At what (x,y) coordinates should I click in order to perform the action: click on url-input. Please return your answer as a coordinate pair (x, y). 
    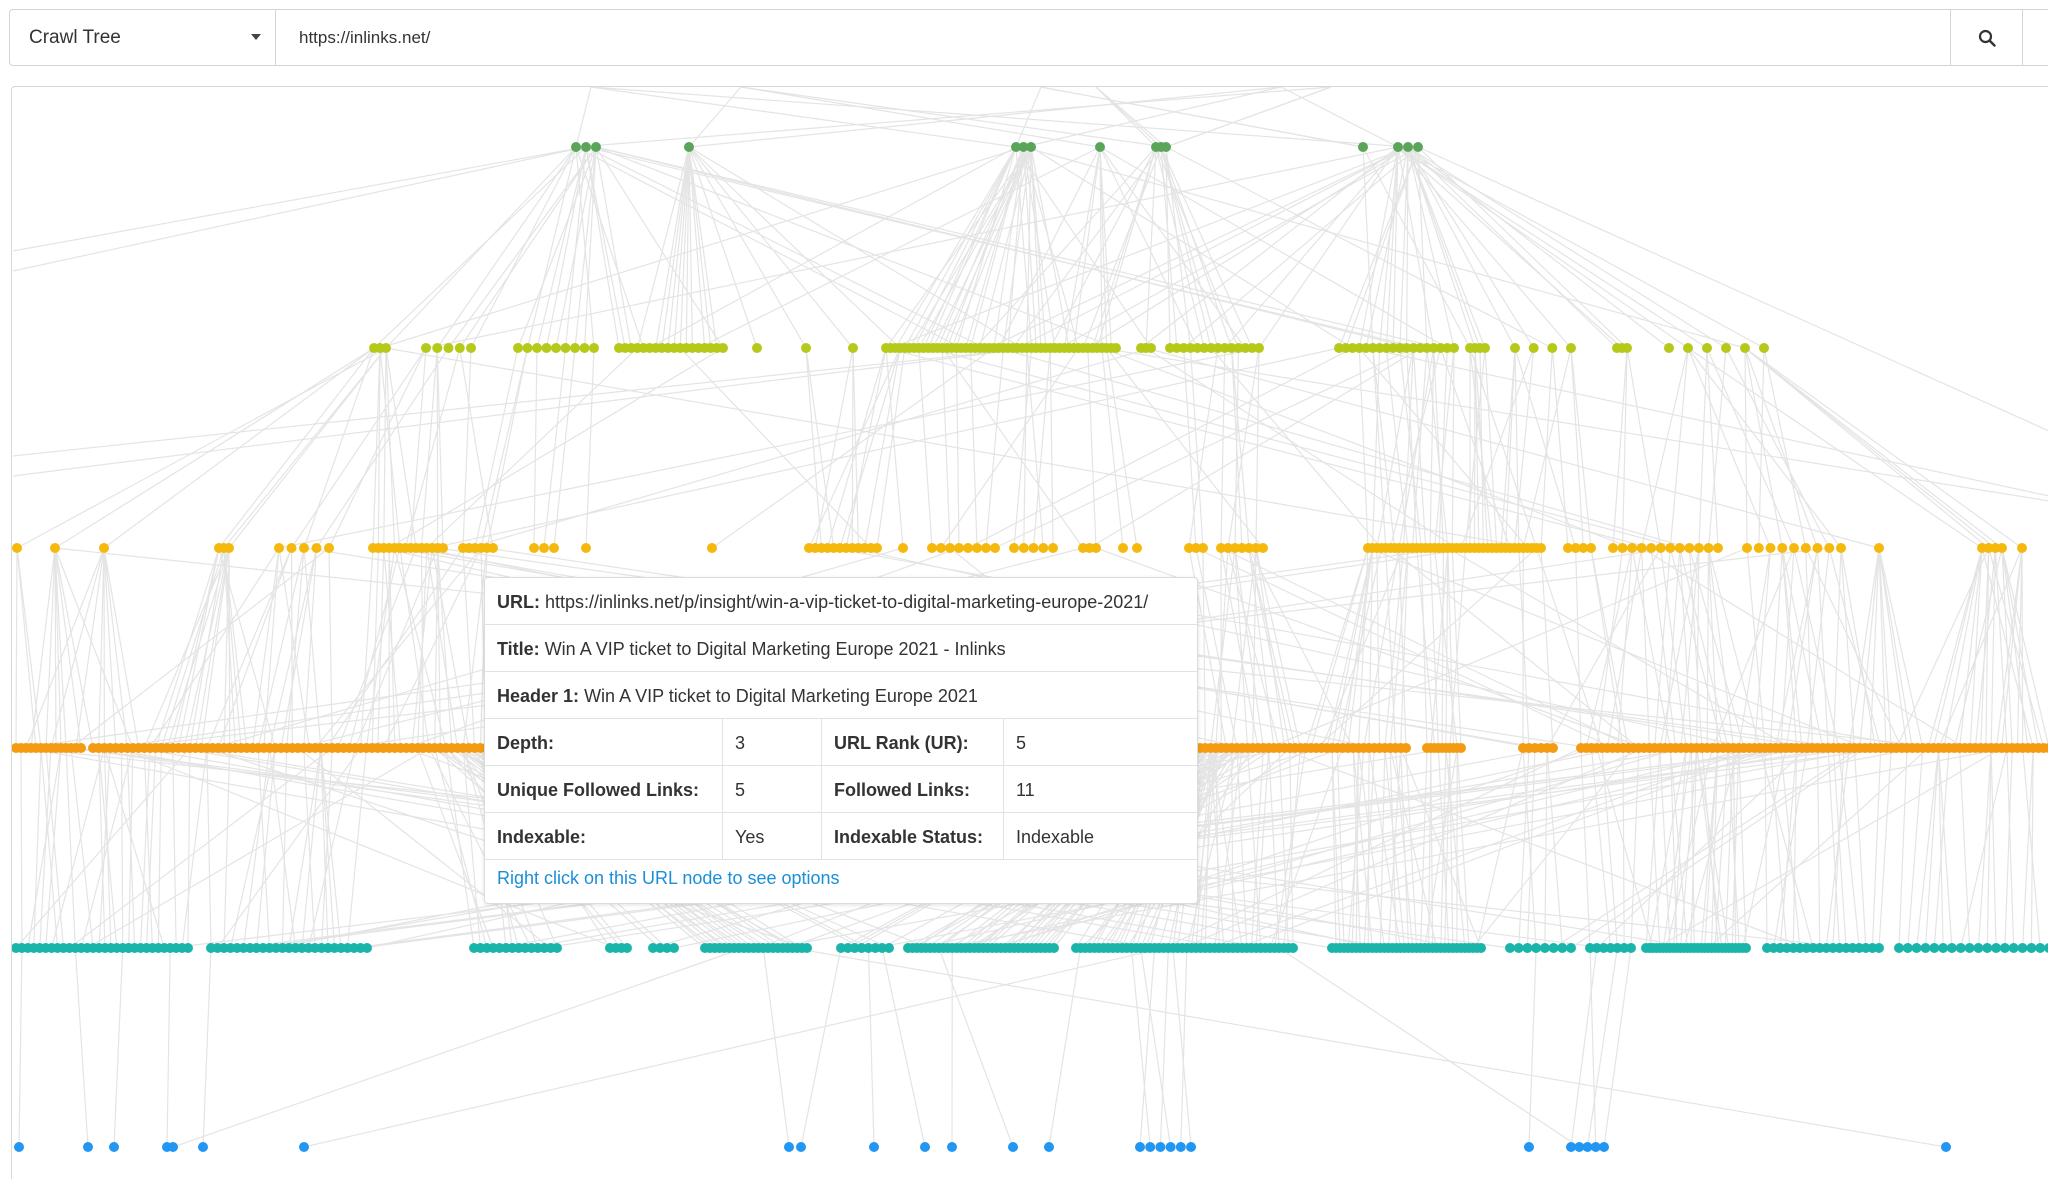
    Looking at the image, I should click on (1118, 37).